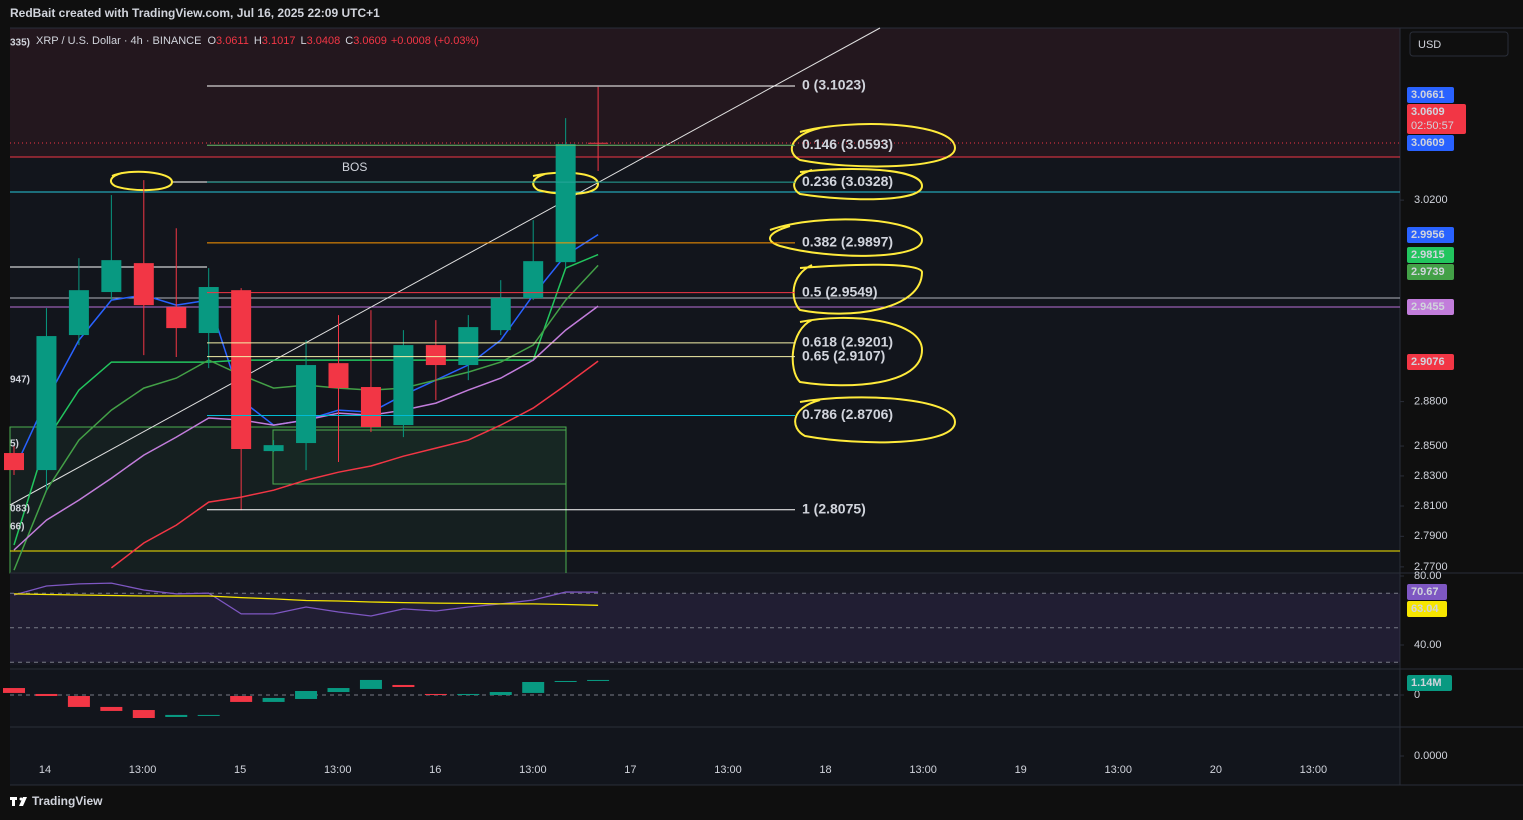 The image size is (1523, 820). I want to click on brand: TradingView, so click(67, 801).